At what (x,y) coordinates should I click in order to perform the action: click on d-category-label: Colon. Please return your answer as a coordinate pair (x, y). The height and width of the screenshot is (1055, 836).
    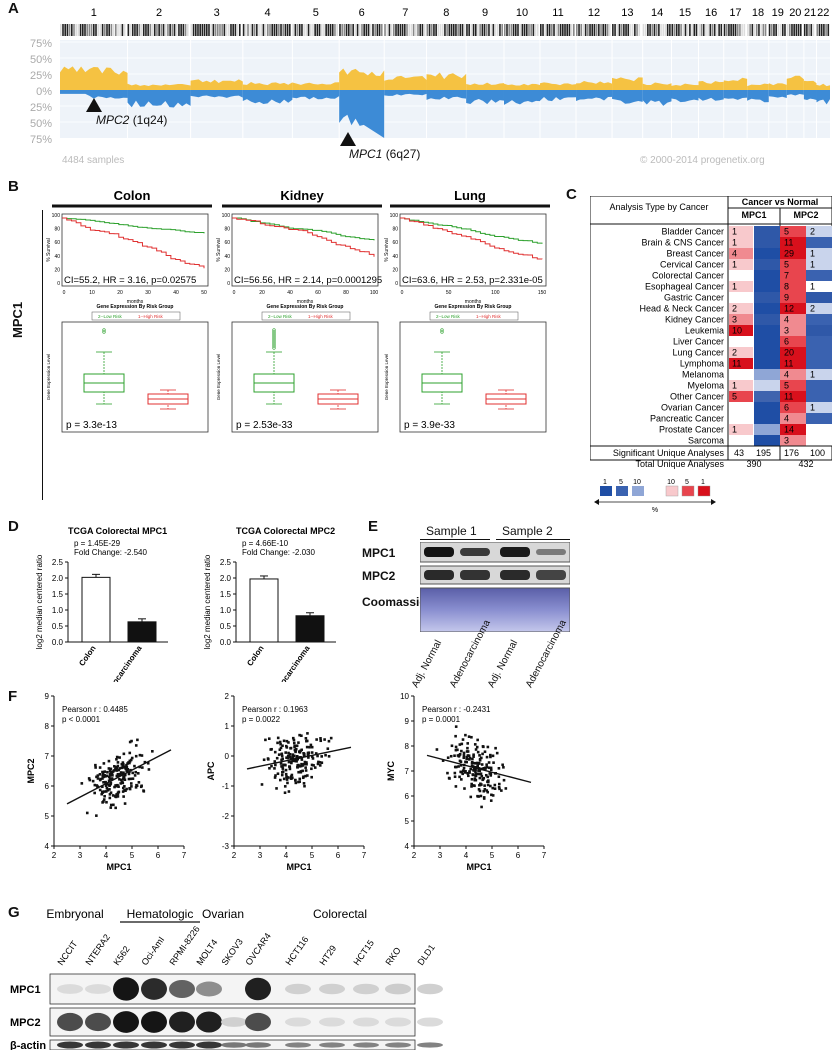
    Looking at the image, I should click on (87, 656).